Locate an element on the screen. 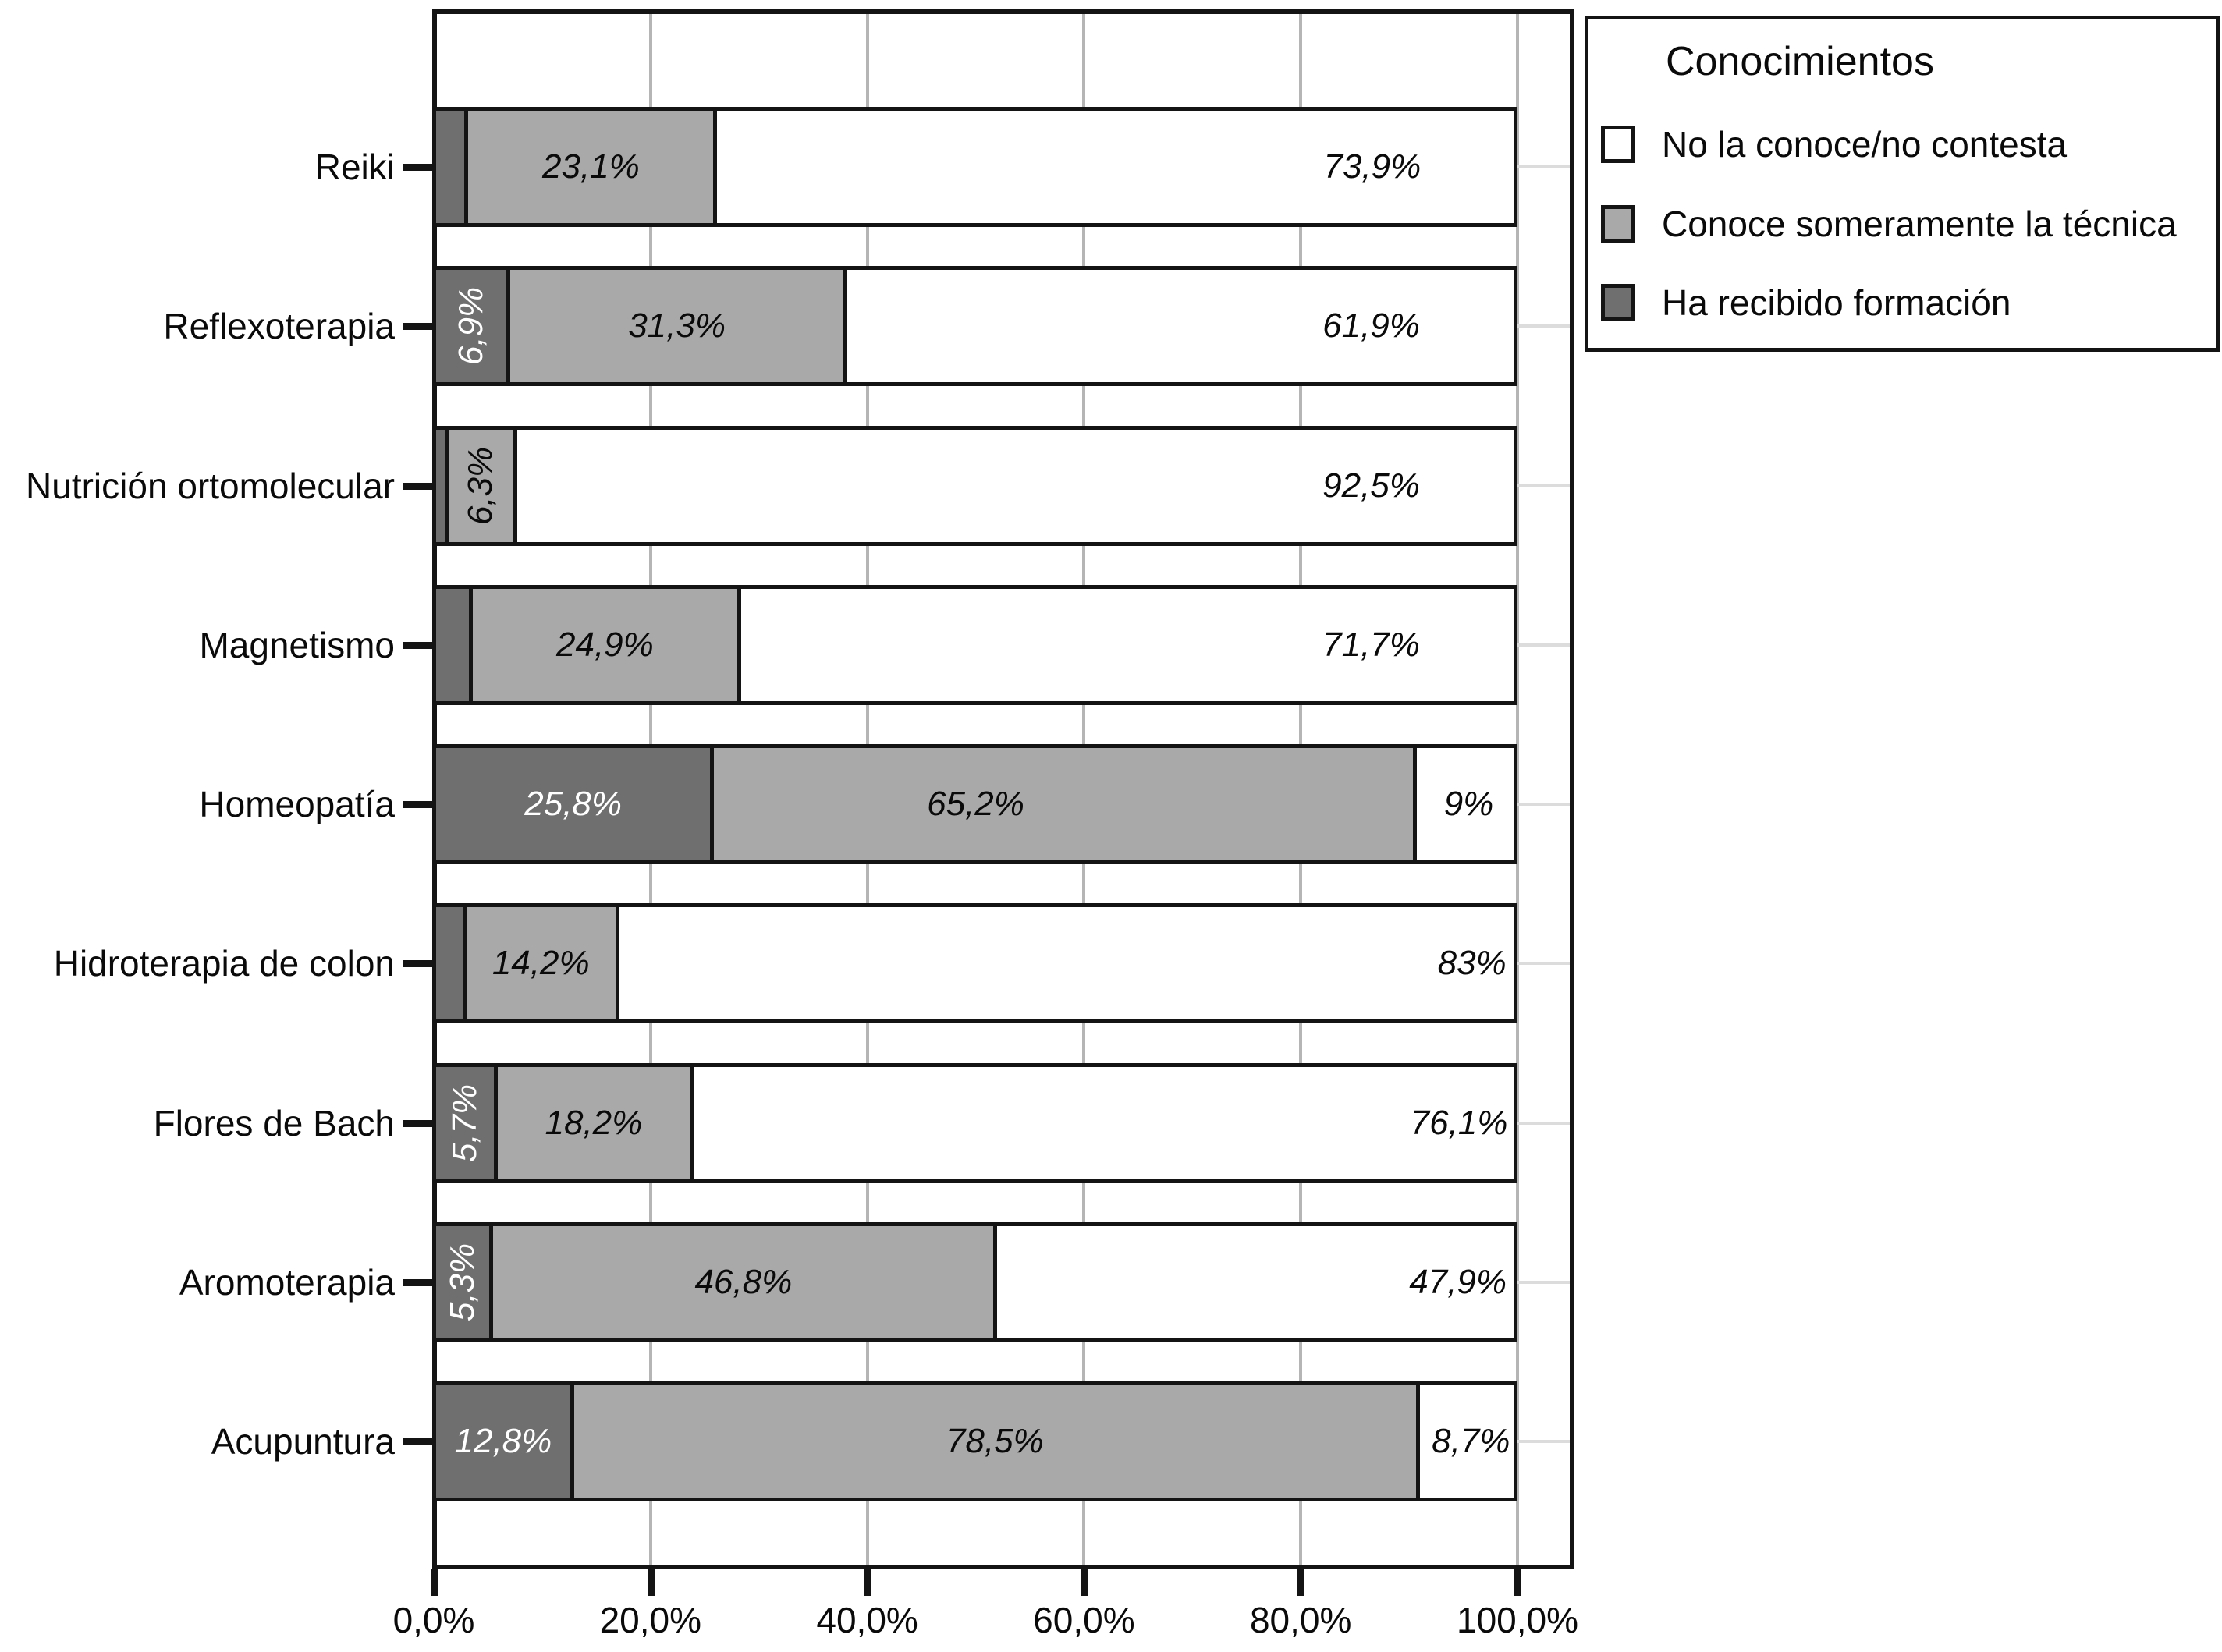 The height and width of the screenshot is (1652, 2222). value-label: 6,3% is located at coordinates (480, 485).